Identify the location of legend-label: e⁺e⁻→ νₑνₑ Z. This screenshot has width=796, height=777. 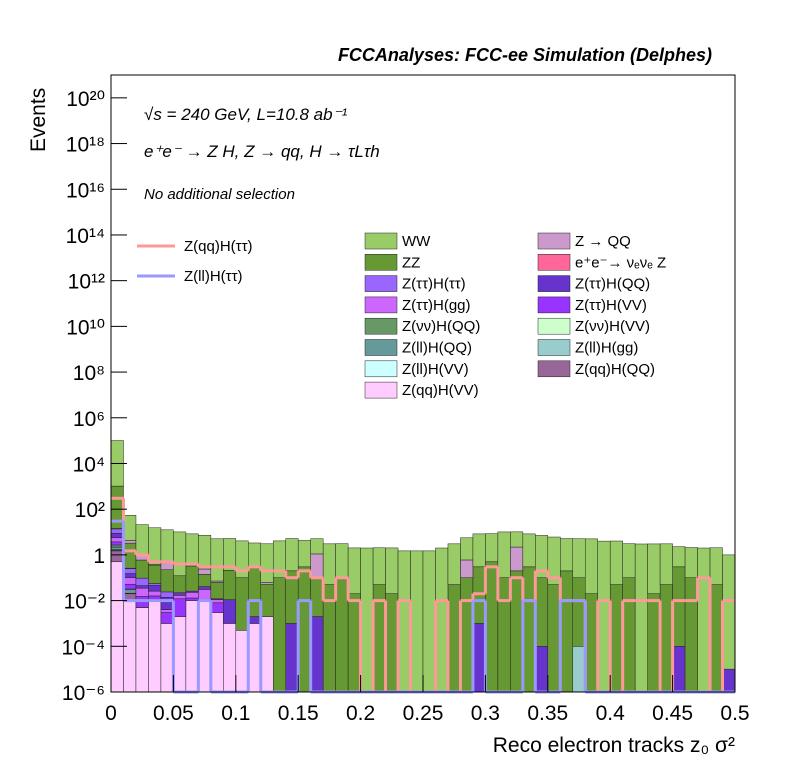
(620, 262).